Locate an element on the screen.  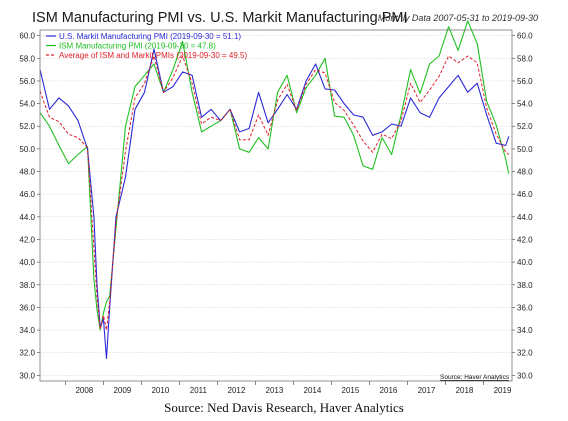
y-tick-label-left: 46.0 is located at coordinates (27, 194).